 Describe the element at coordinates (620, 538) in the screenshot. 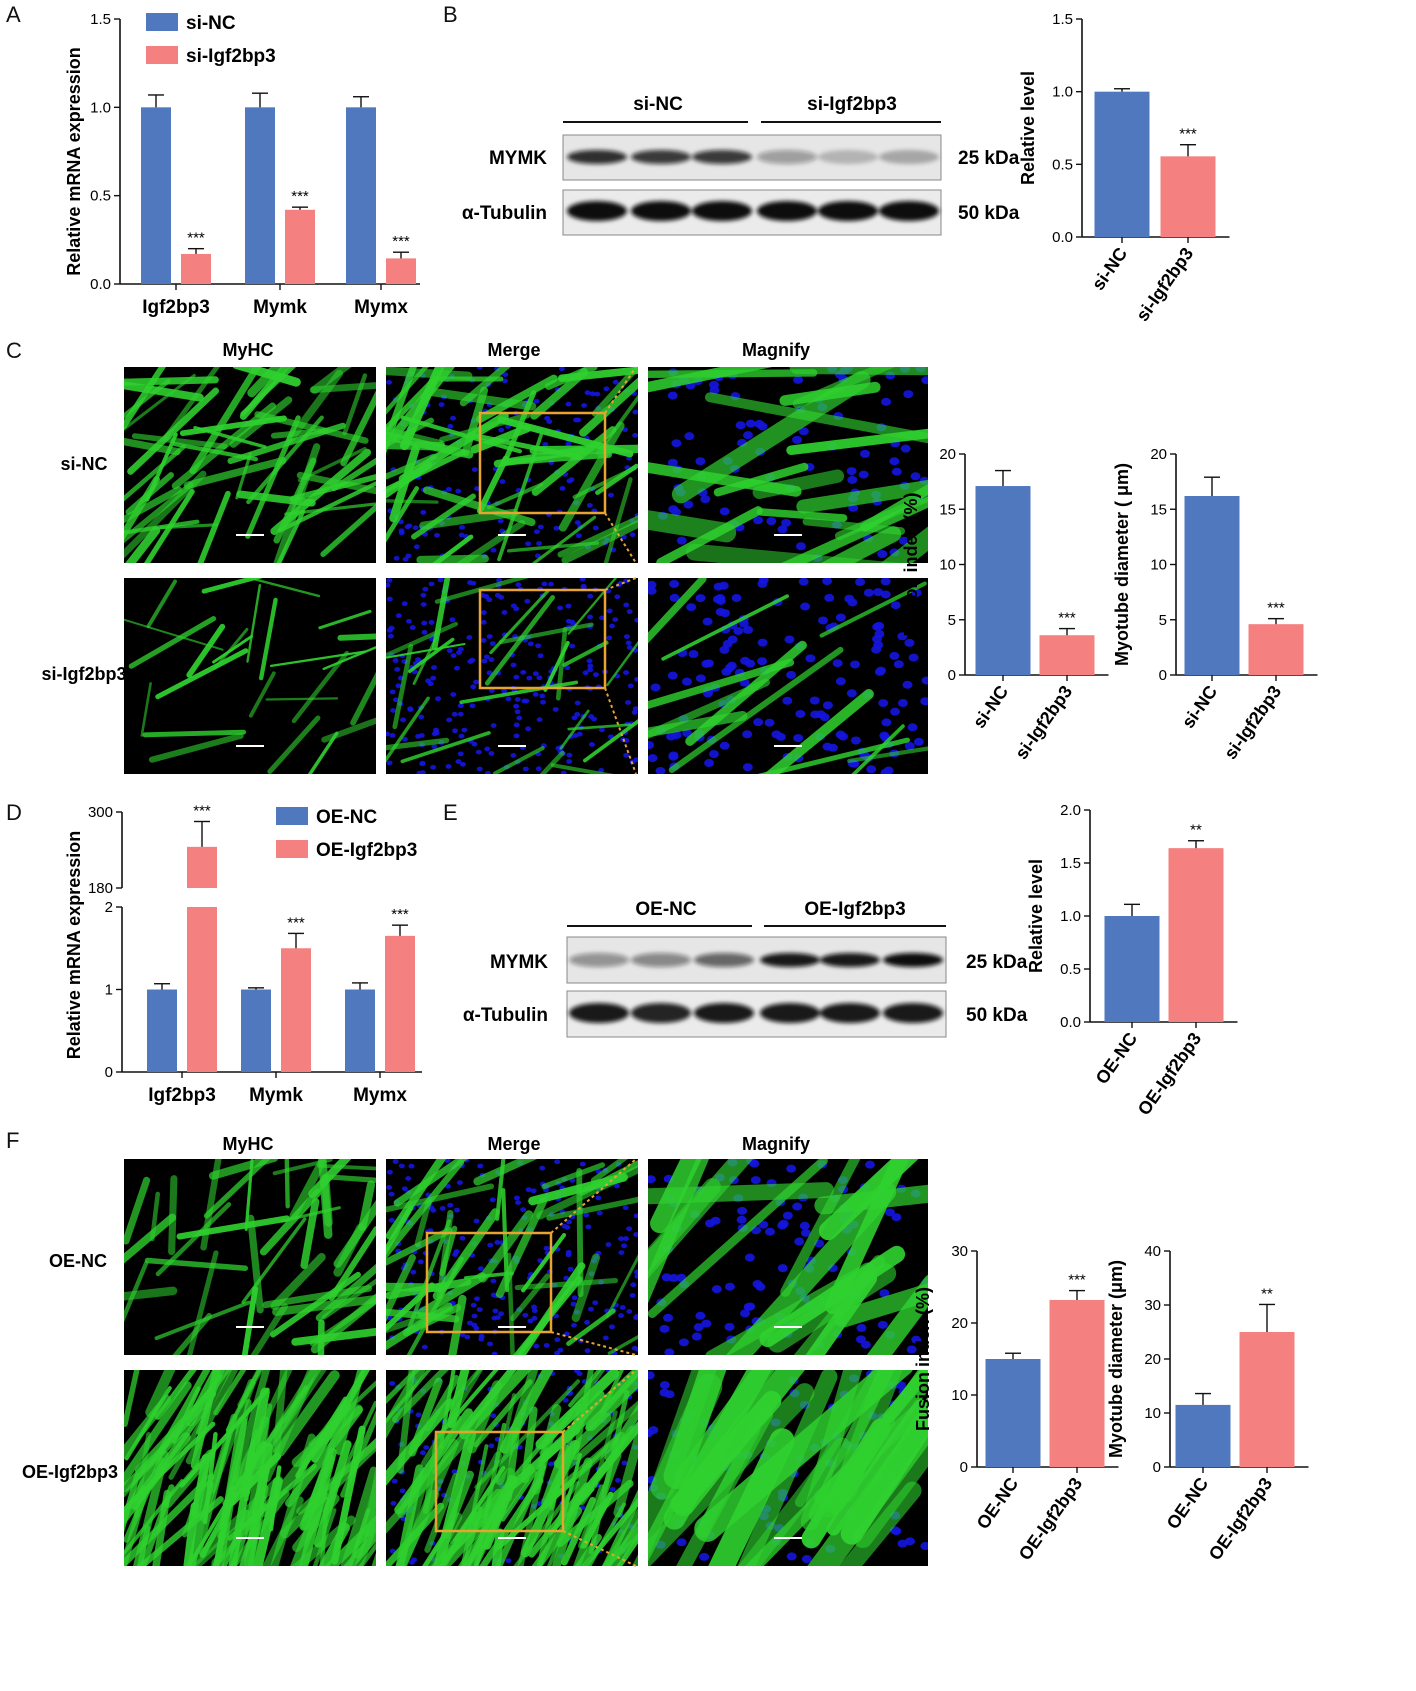

I see `zoom-frame-c-sinc-connector-bottom` at that location.